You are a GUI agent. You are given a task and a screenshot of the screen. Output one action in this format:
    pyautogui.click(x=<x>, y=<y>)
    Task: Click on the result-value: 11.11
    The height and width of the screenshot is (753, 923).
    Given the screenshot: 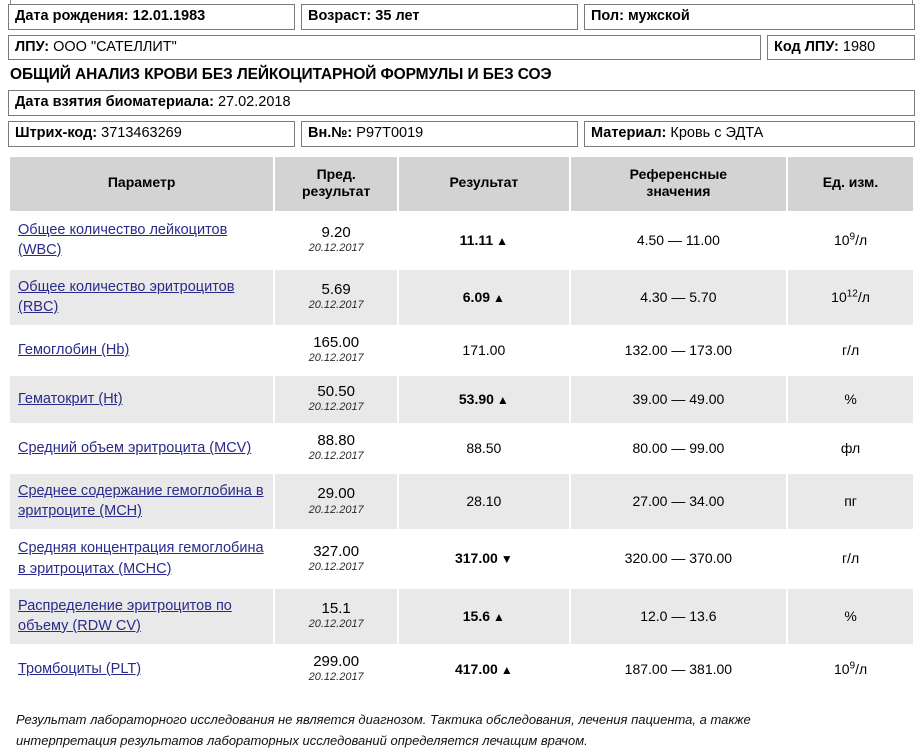 What is the action you would take?
    pyautogui.click(x=476, y=239)
    